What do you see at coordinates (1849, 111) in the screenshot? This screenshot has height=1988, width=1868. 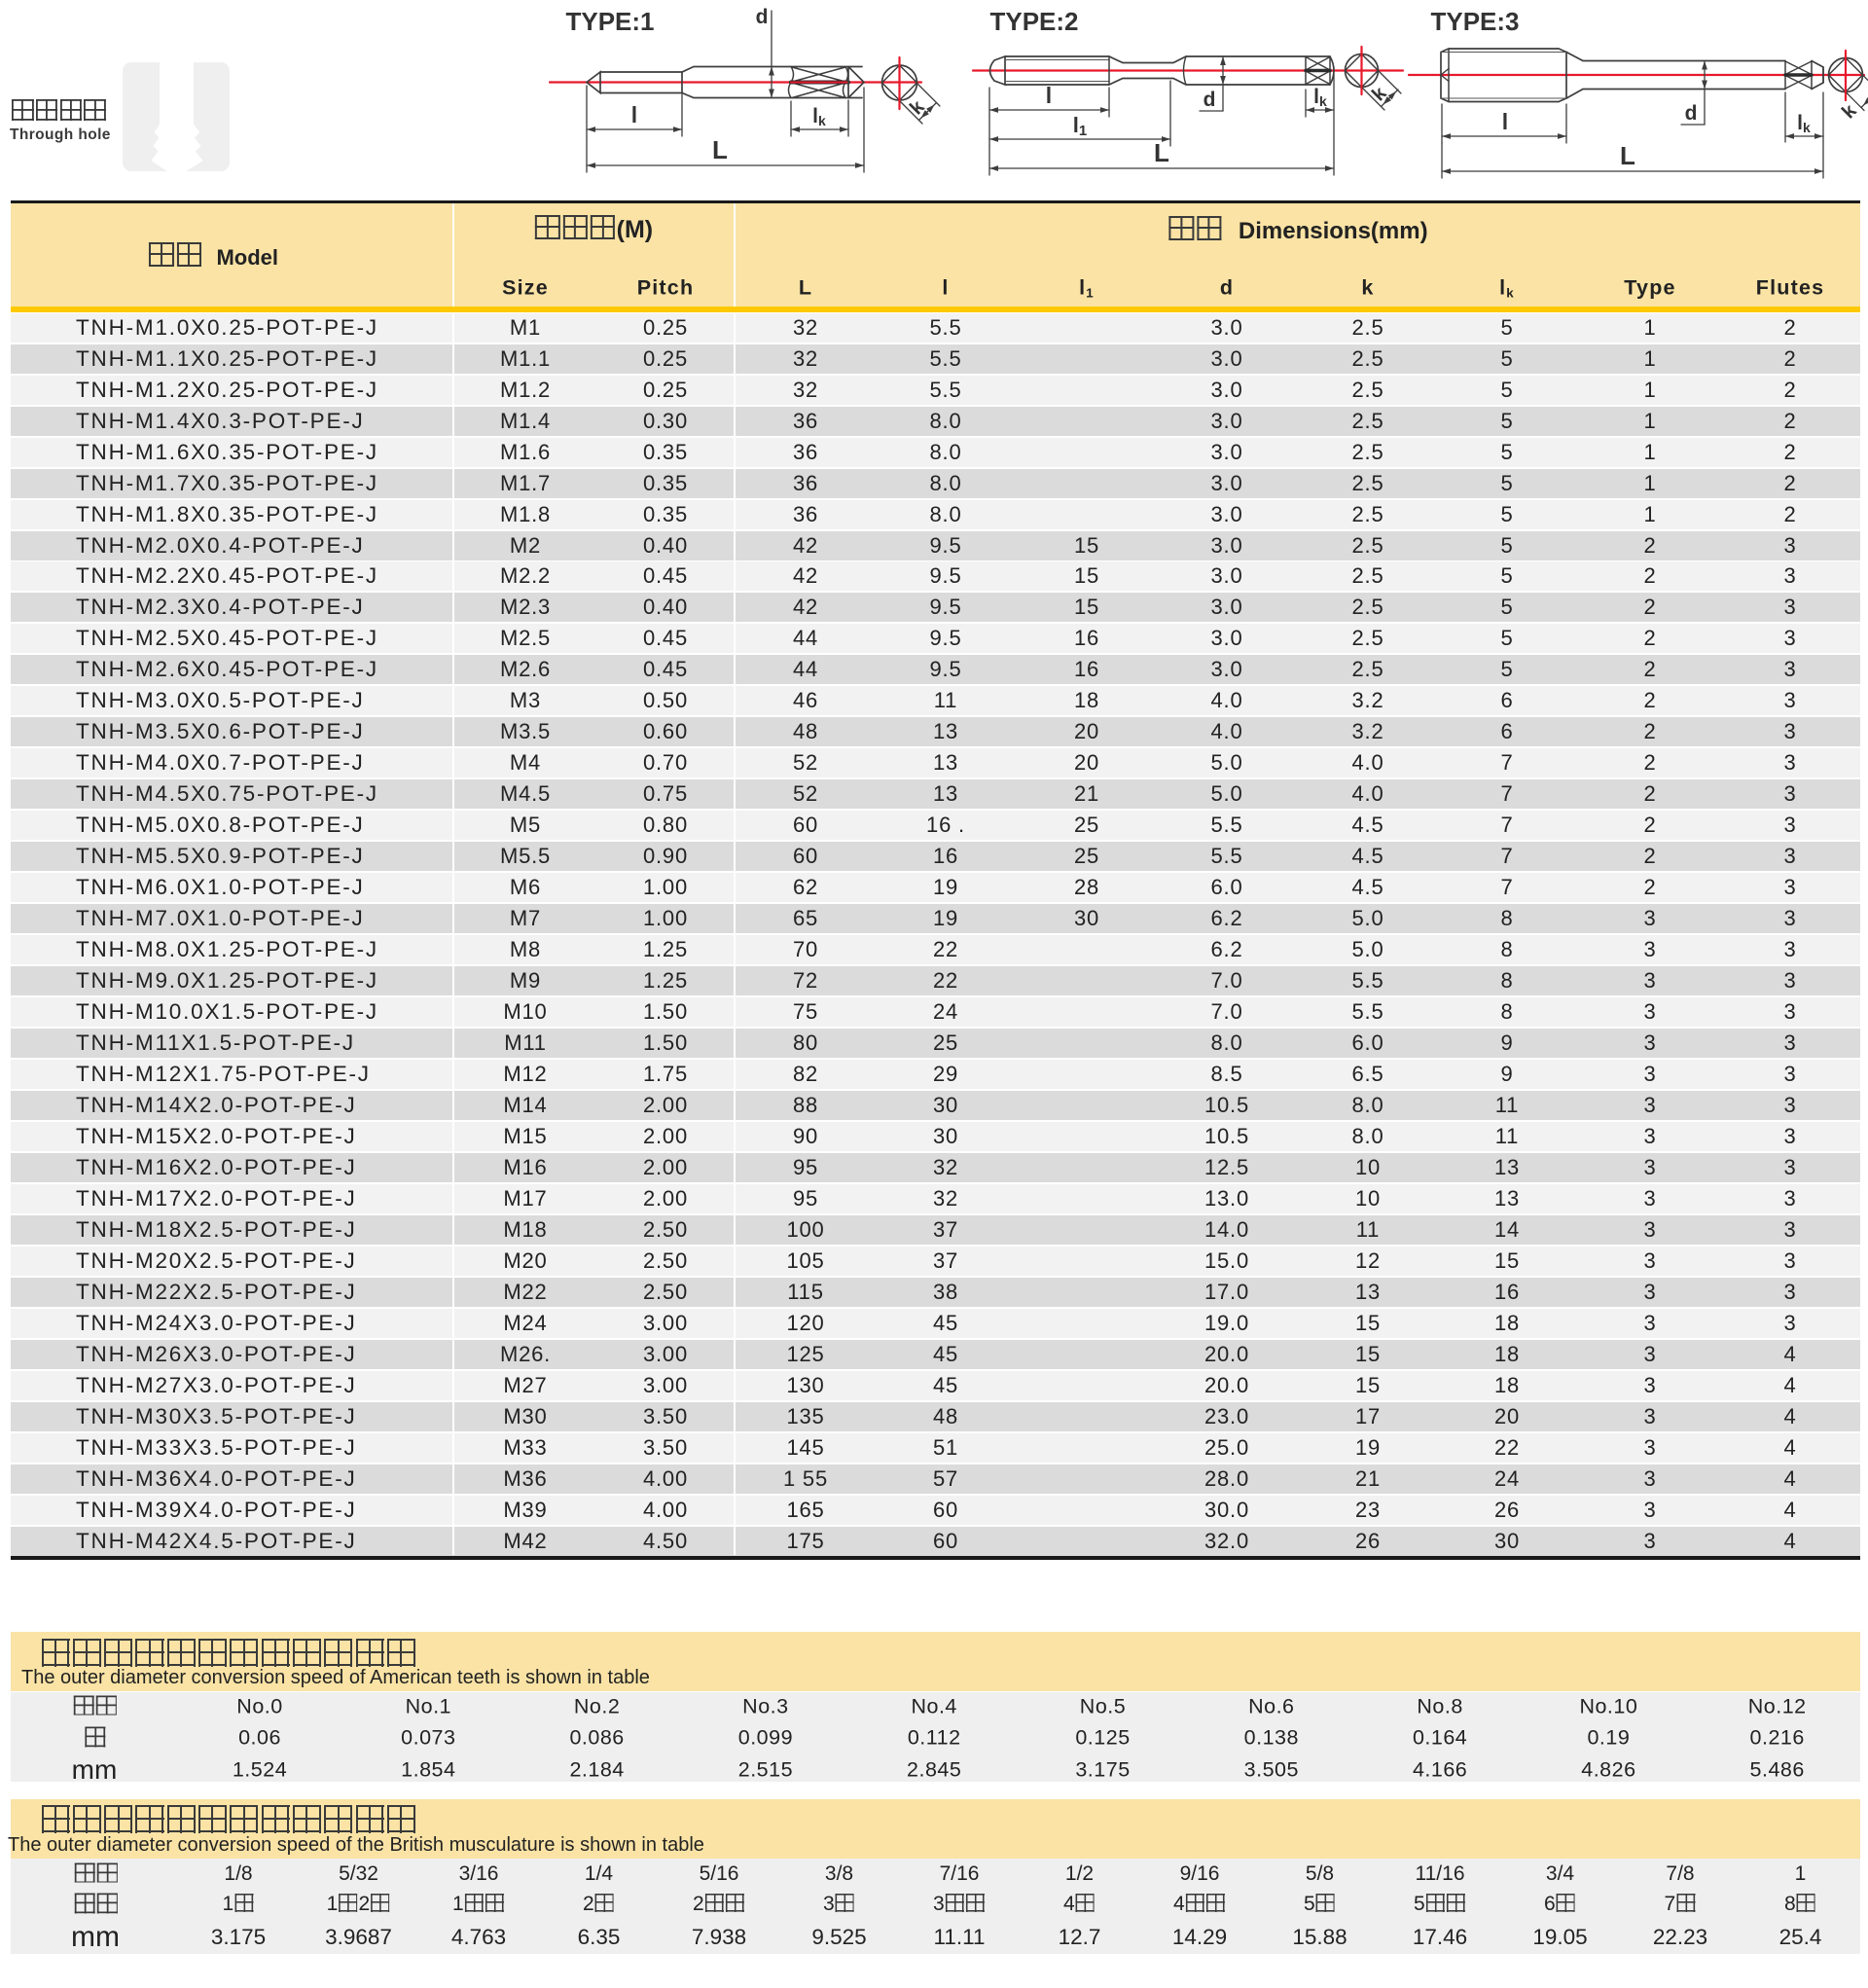 I see `svg-text: k` at bounding box center [1849, 111].